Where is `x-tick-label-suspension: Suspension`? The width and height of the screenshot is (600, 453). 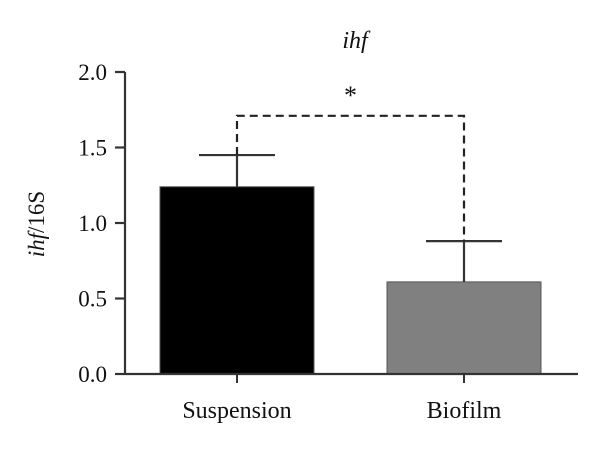 x-tick-label-suspension: Suspension is located at coordinates (236, 411).